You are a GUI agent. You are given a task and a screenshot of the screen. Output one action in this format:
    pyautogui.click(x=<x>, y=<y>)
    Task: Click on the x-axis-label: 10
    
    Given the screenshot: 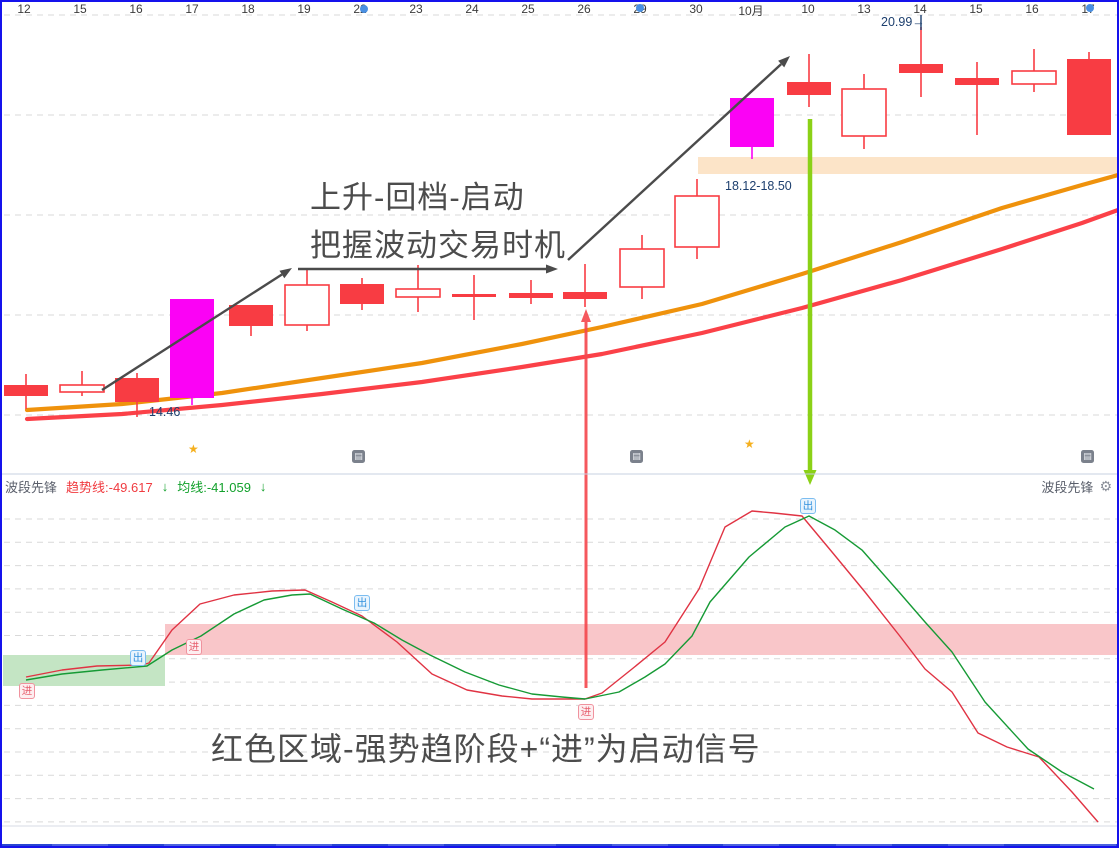 What is the action you would take?
    pyautogui.click(x=808, y=9)
    